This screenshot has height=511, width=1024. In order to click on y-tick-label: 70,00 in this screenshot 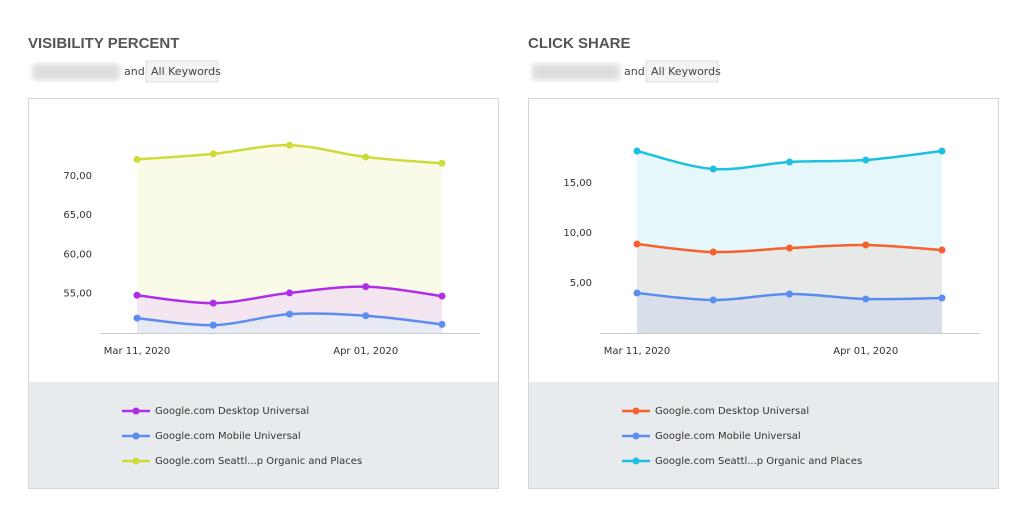, I will do `click(77, 176)`.